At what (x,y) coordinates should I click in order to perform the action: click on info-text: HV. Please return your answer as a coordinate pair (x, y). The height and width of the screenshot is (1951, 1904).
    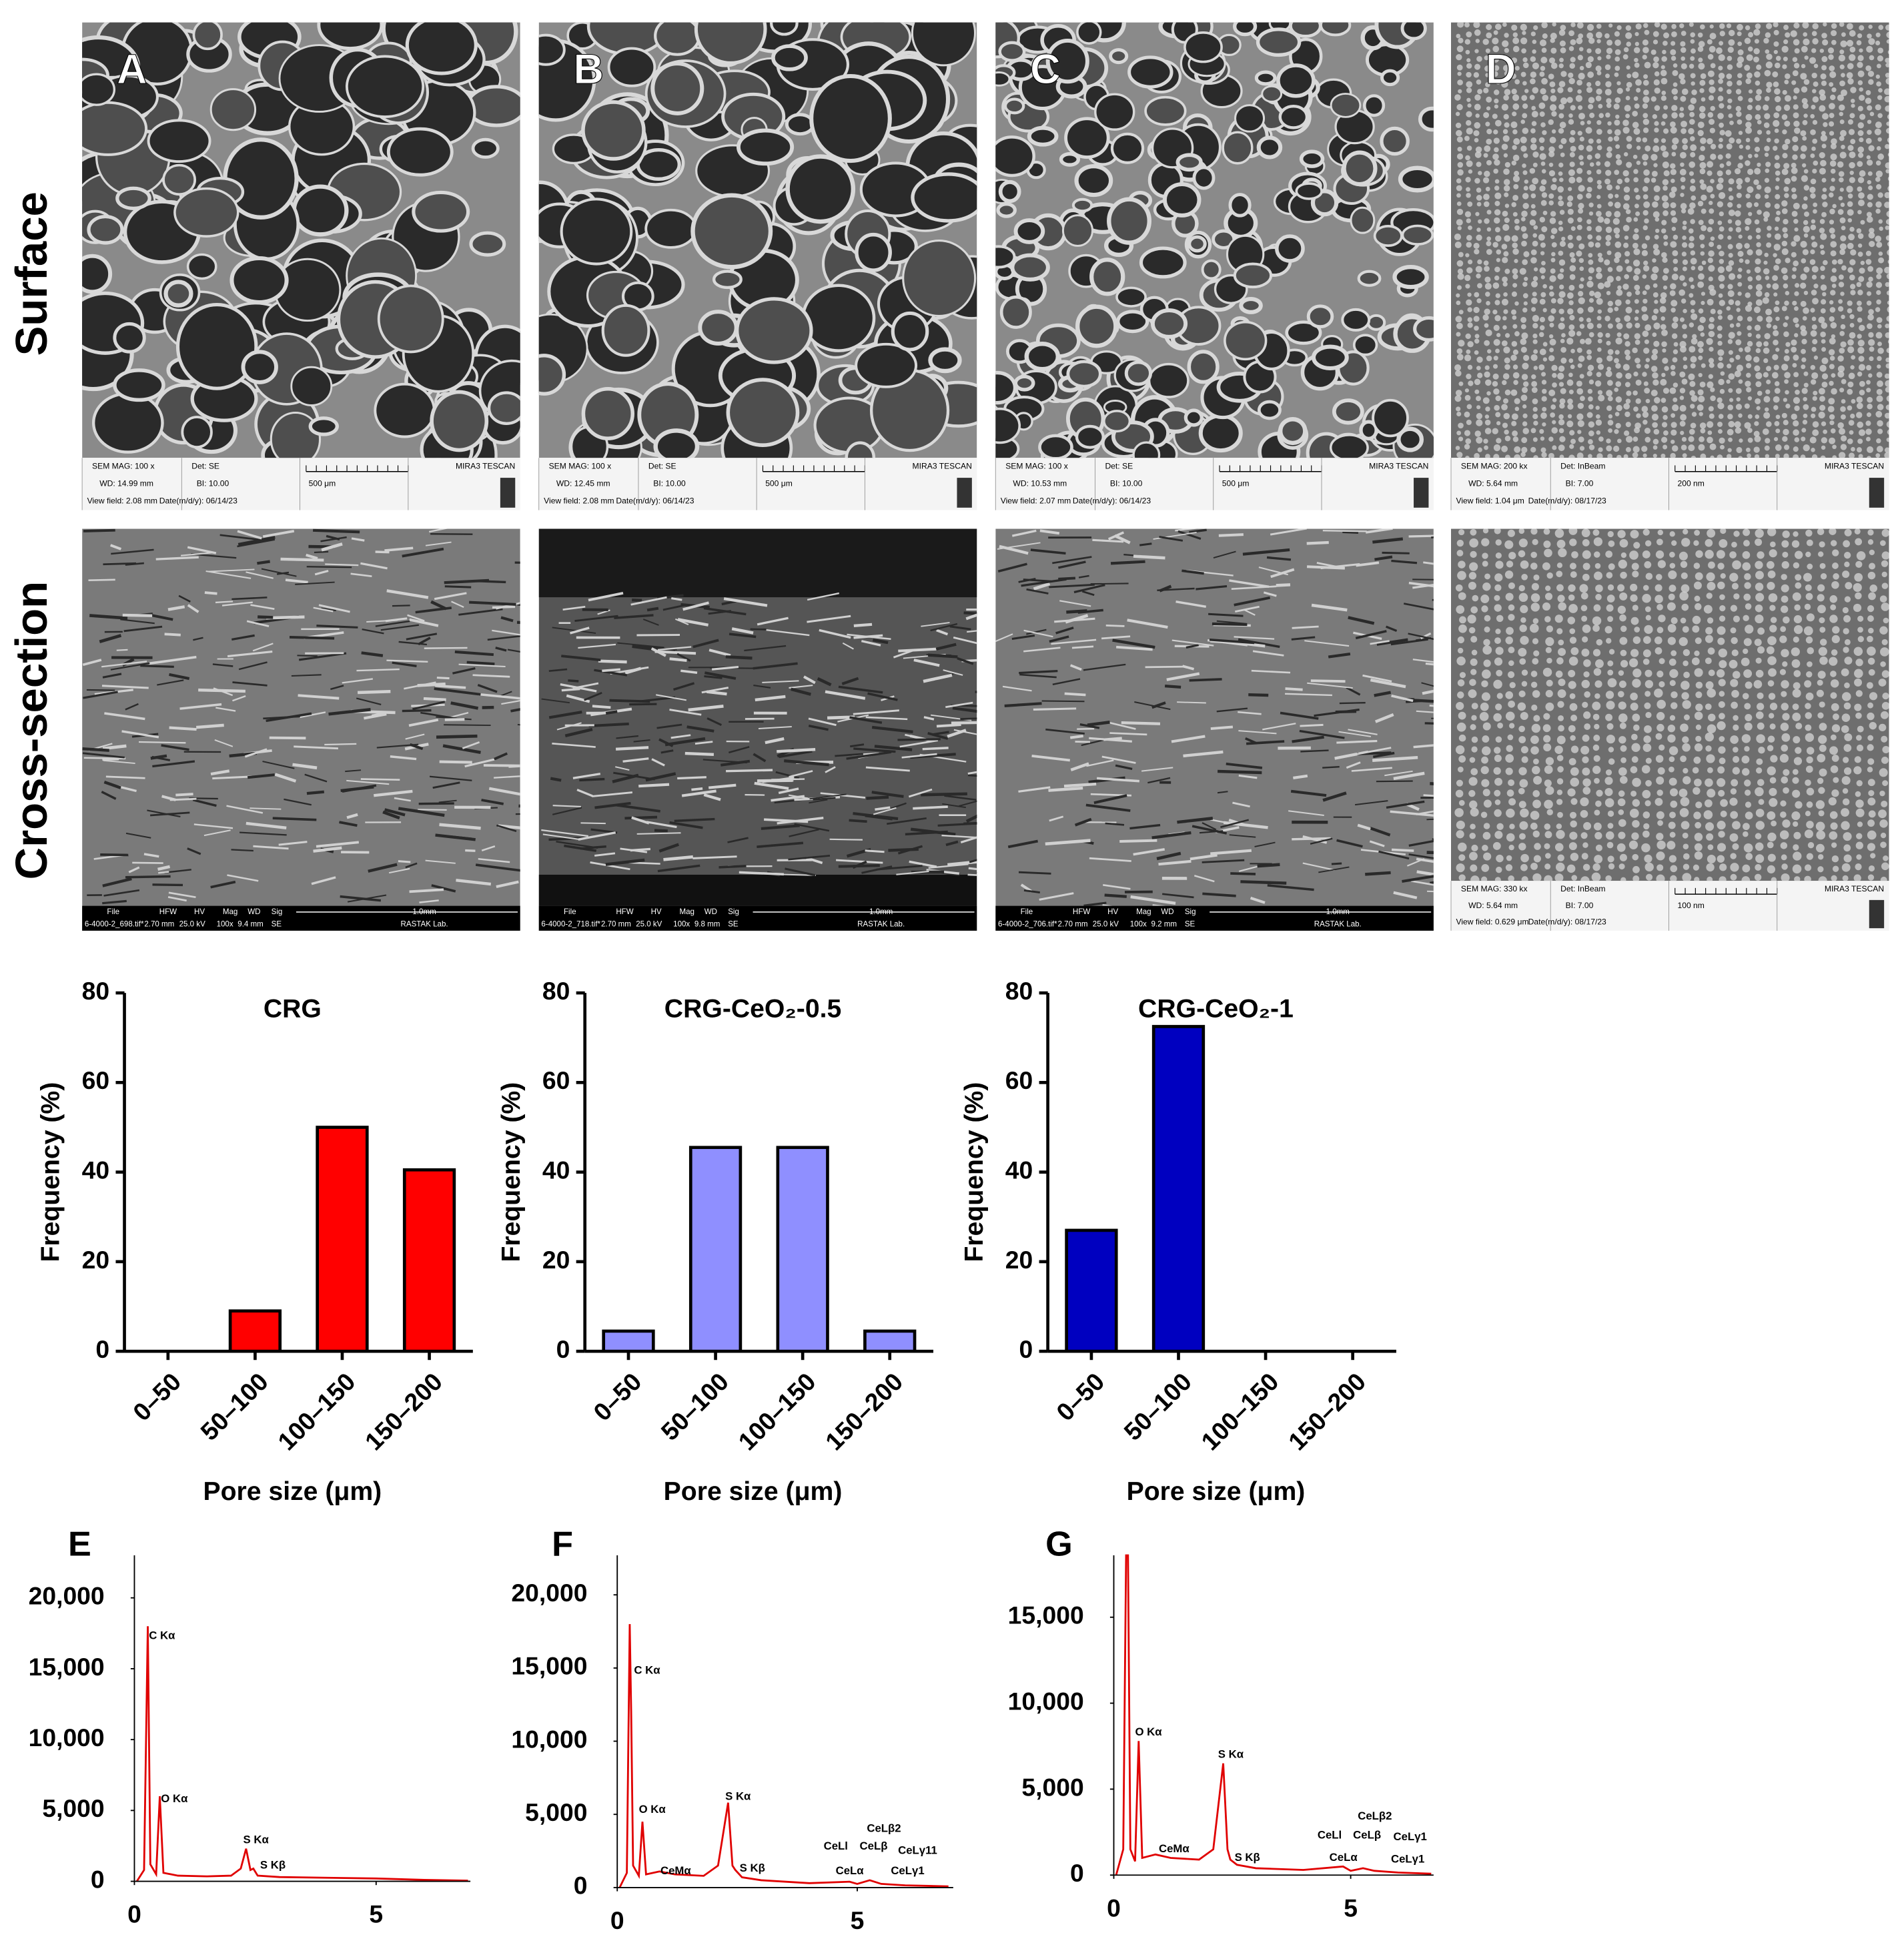
    Looking at the image, I should click on (656, 912).